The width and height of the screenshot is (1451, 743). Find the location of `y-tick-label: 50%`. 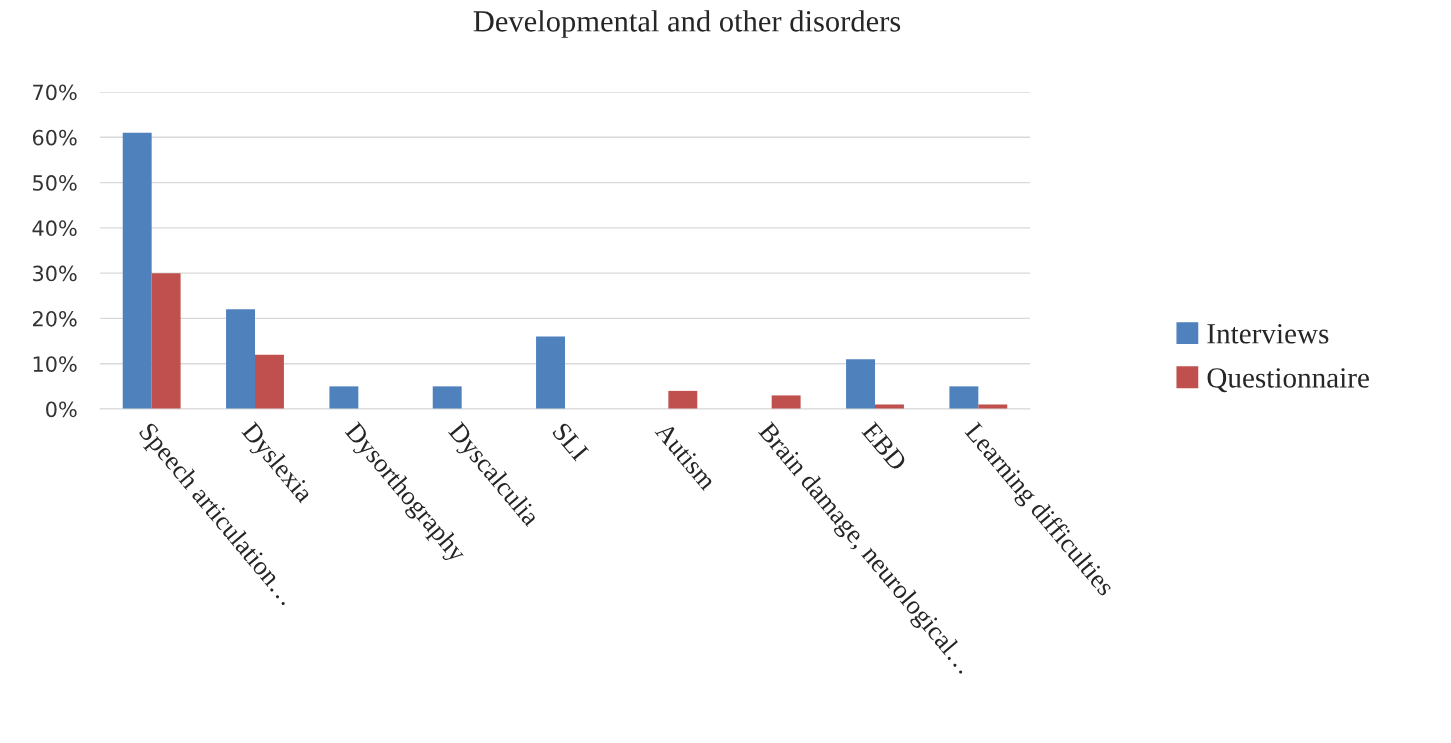

y-tick-label: 50% is located at coordinates (55, 183).